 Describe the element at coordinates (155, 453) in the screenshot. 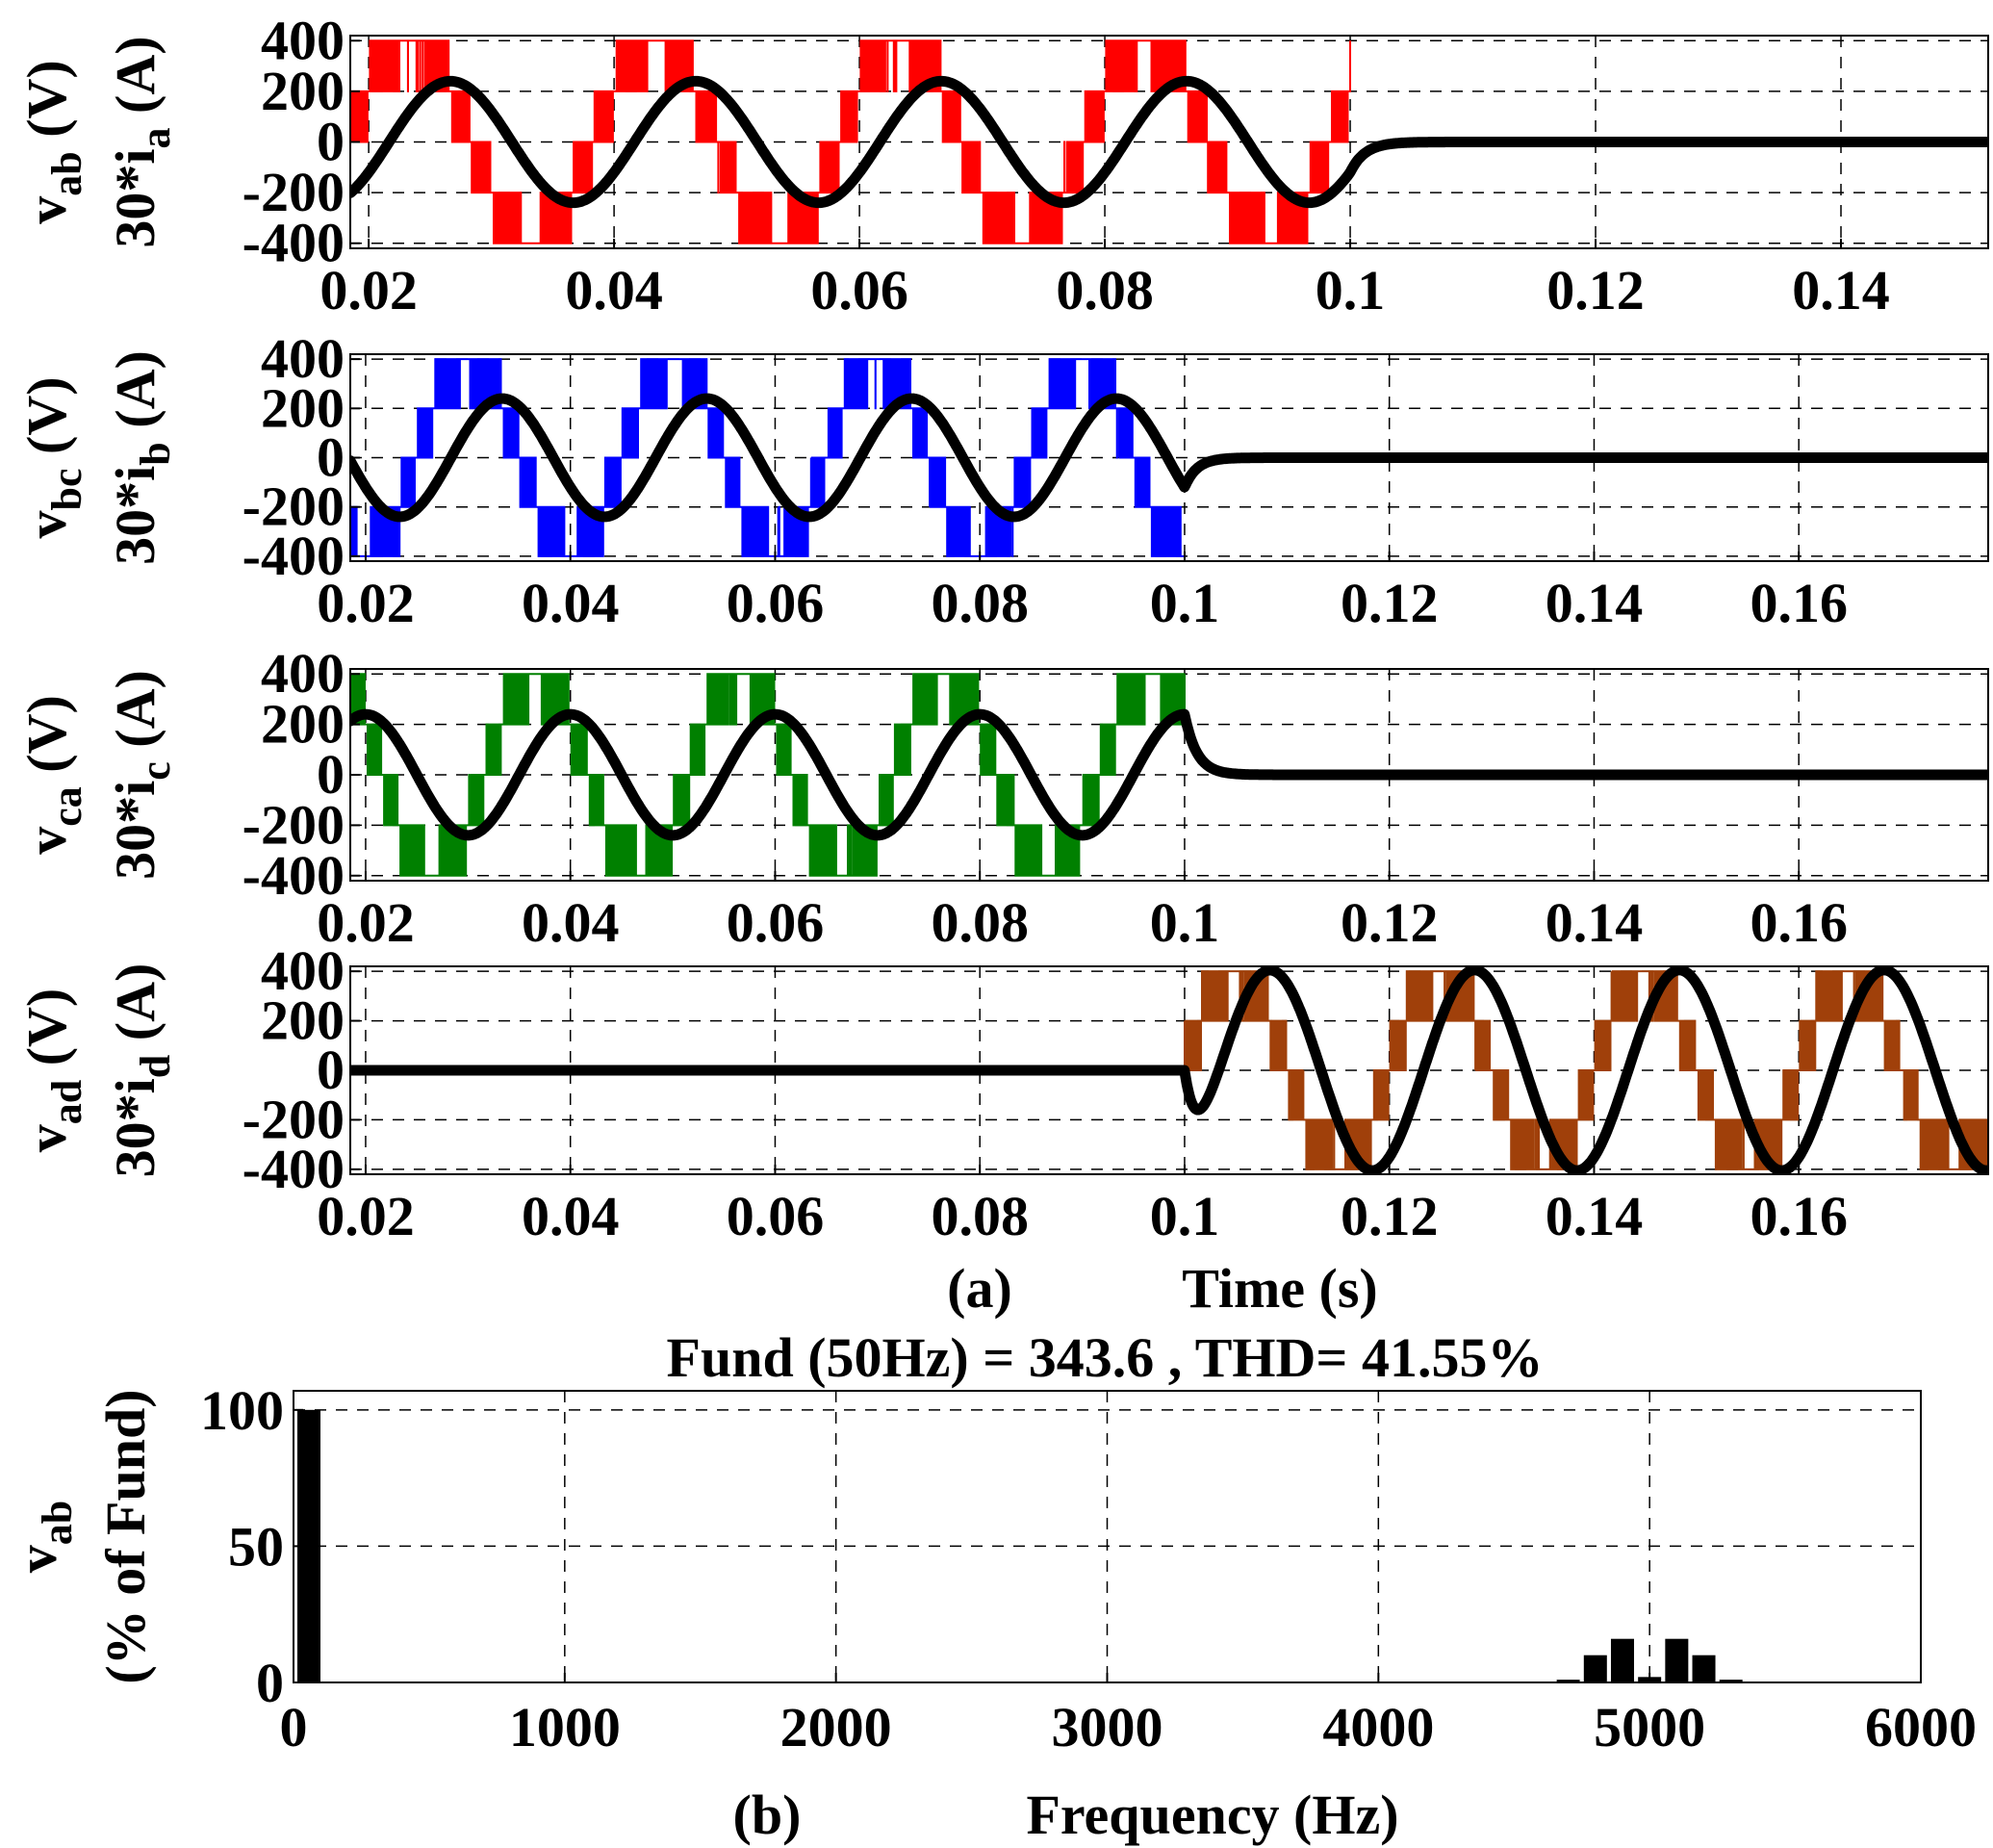

I see `current-subscript: b` at that location.